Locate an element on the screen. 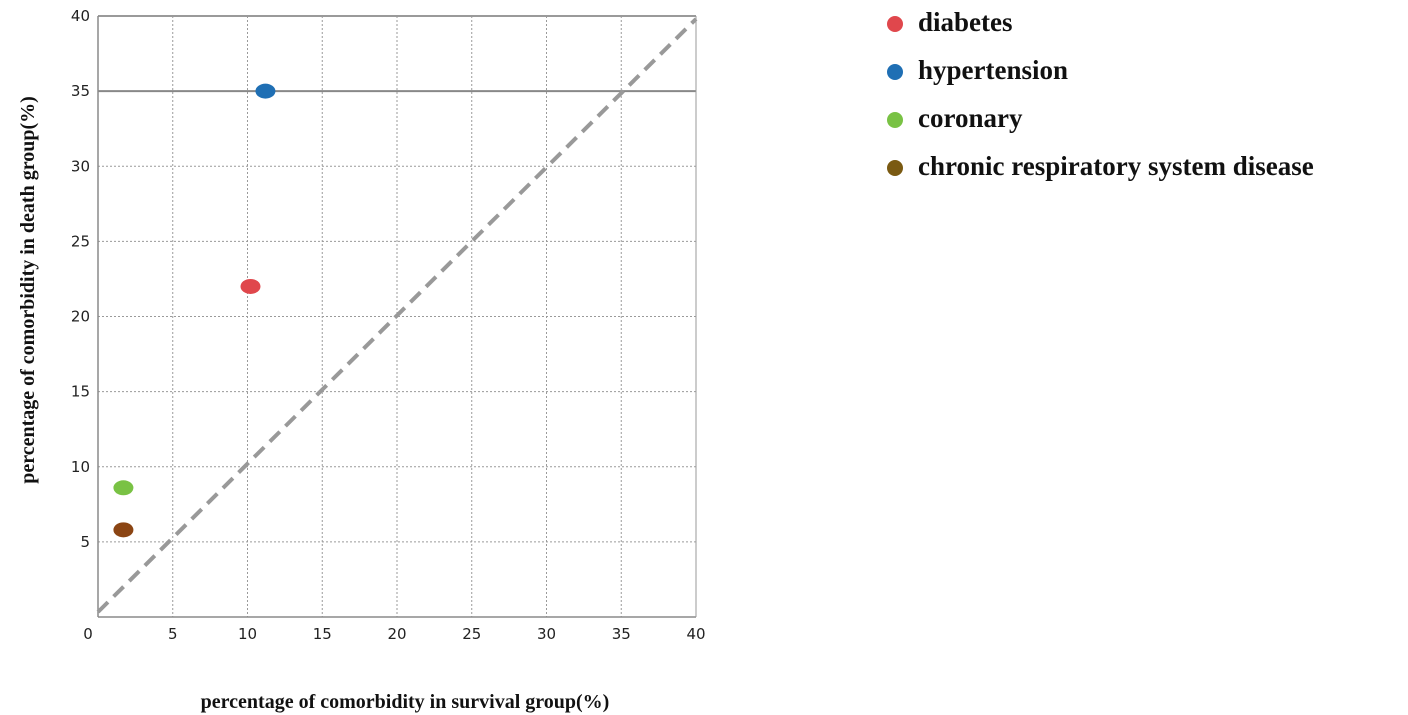 The height and width of the screenshot is (715, 1408). x-tick-label: 35 is located at coordinates (621, 634).